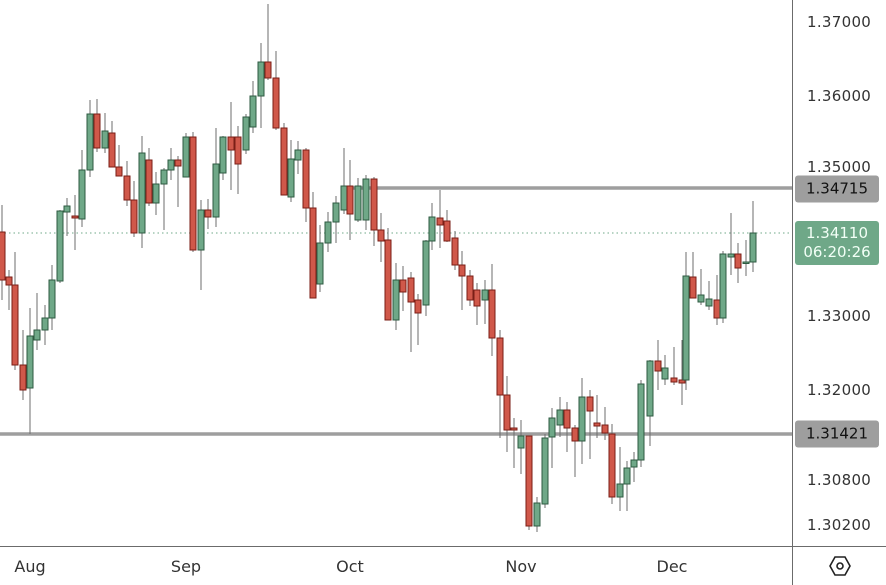  What do you see at coordinates (839, 480) in the screenshot?
I see `price-tick: 1.30800` at bounding box center [839, 480].